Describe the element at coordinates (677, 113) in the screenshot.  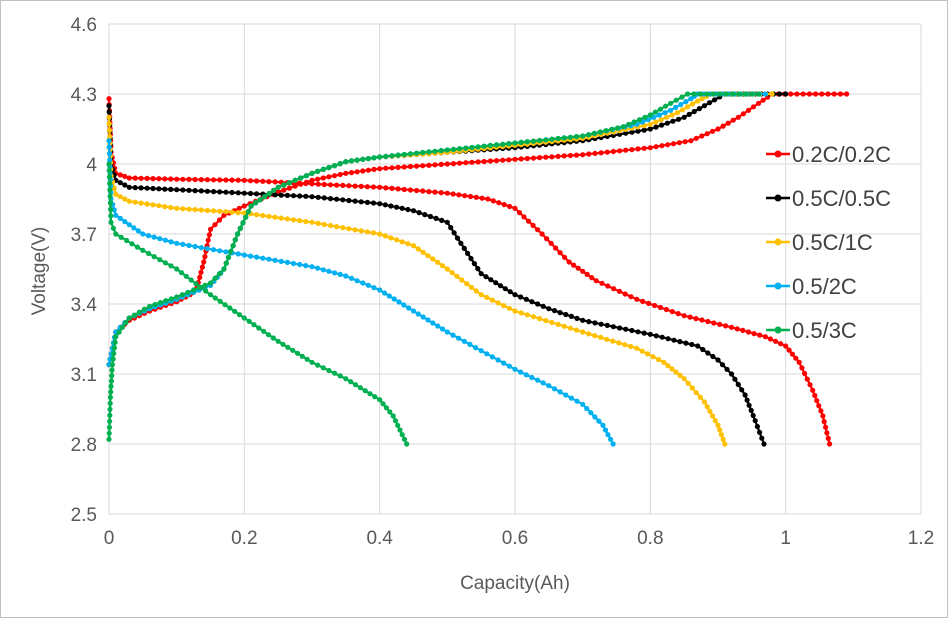
I see `series-3-charge-point` at that location.